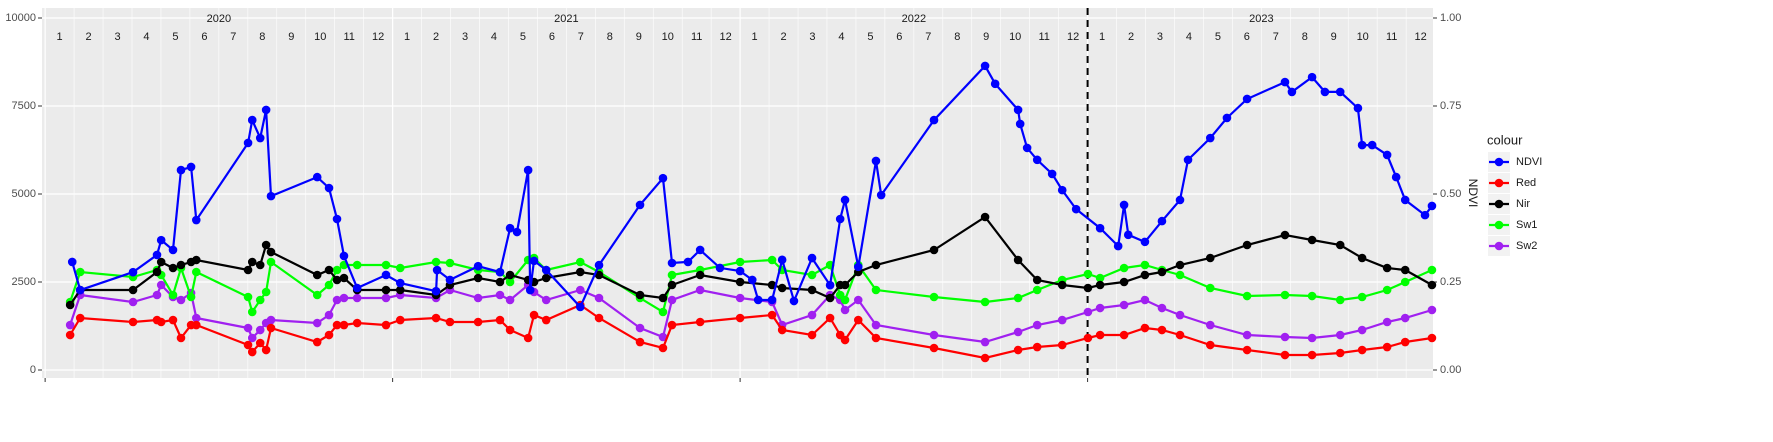  I want to click on legend-label: Red, so click(1526, 183).